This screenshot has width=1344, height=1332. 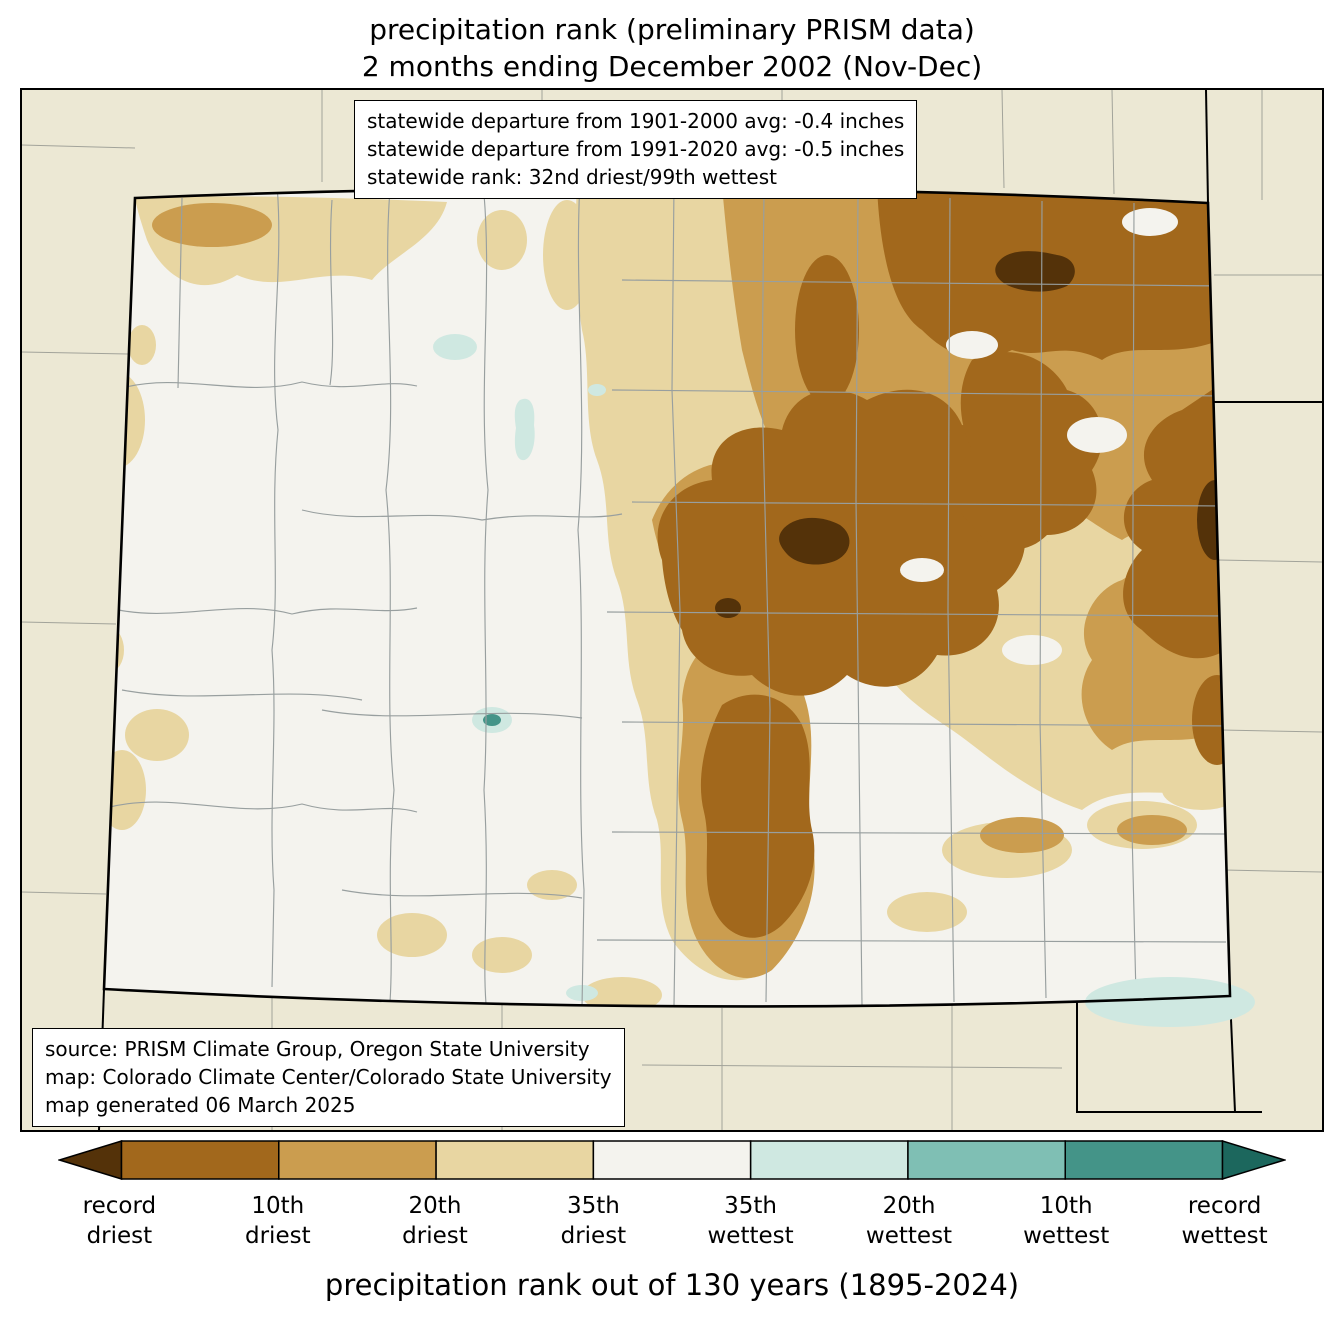 What do you see at coordinates (593, 1220) in the screenshot?
I see `label-35th-driest: 35th driest` at bounding box center [593, 1220].